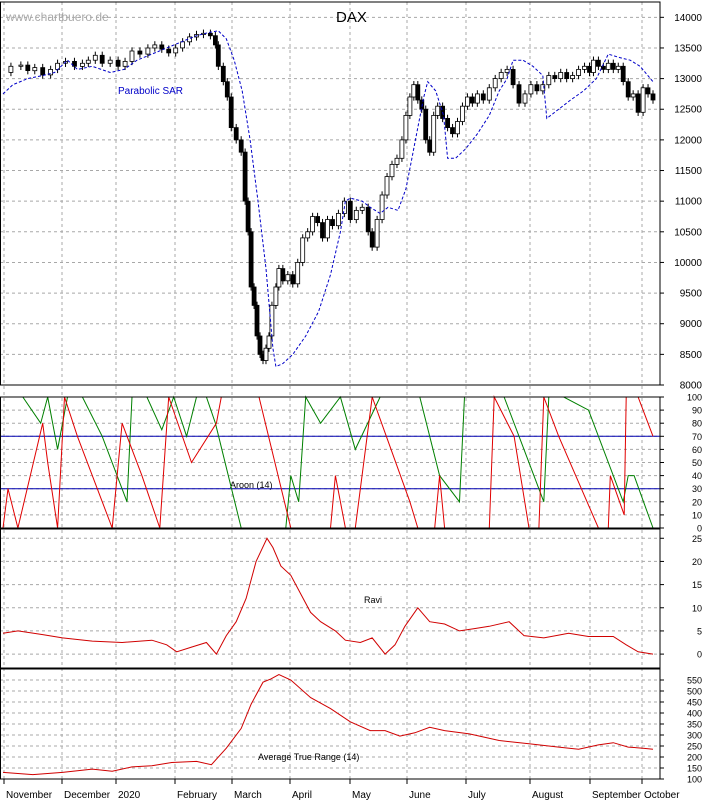 The image size is (723, 803). Describe the element at coordinates (694, 780) in the screenshot. I see `y-tick-label: 100` at that location.